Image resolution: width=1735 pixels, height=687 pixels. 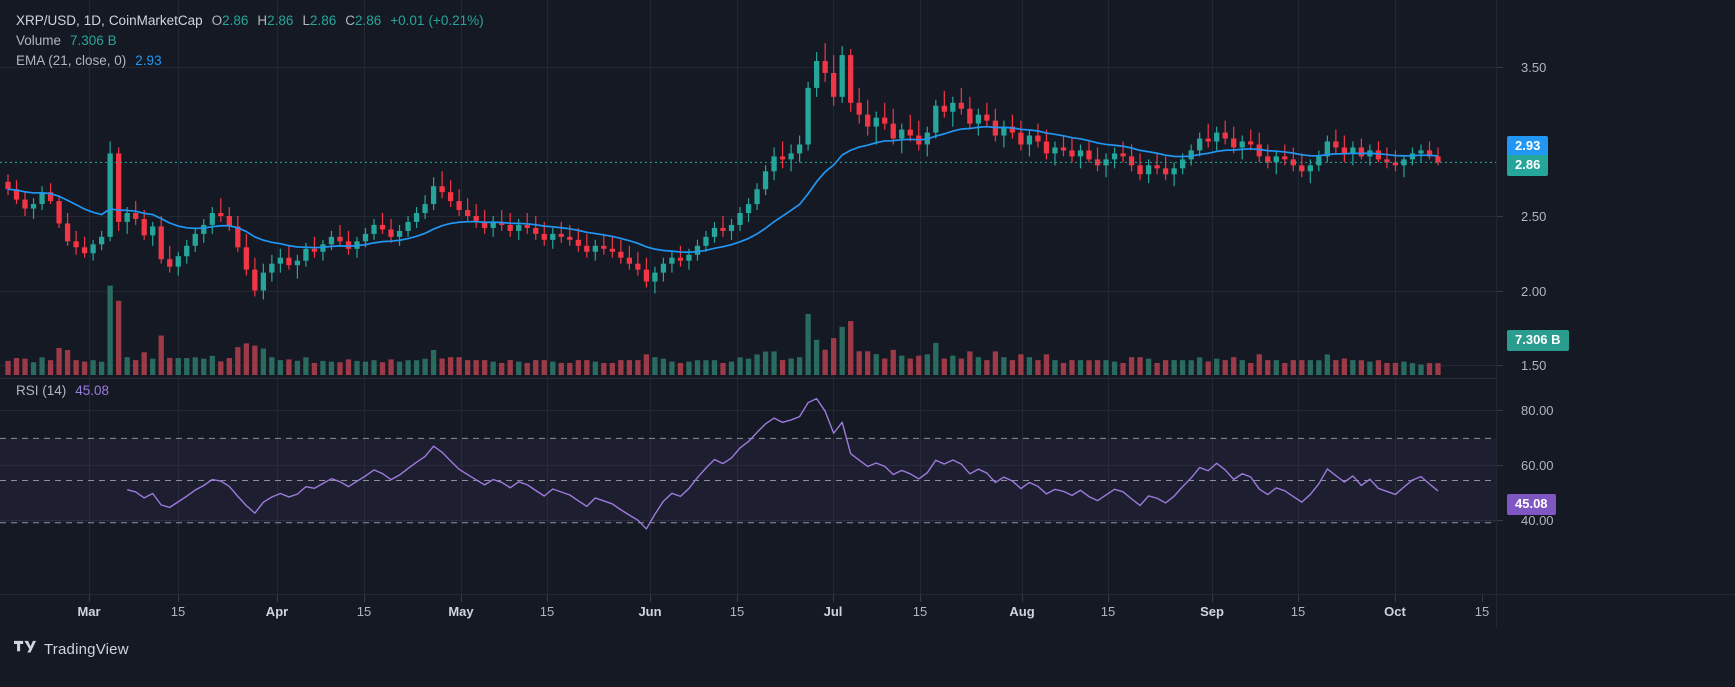 What do you see at coordinates (25, 649) in the screenshot?
I see `tradingview-logo-icon` at bounding box center [25, 649].